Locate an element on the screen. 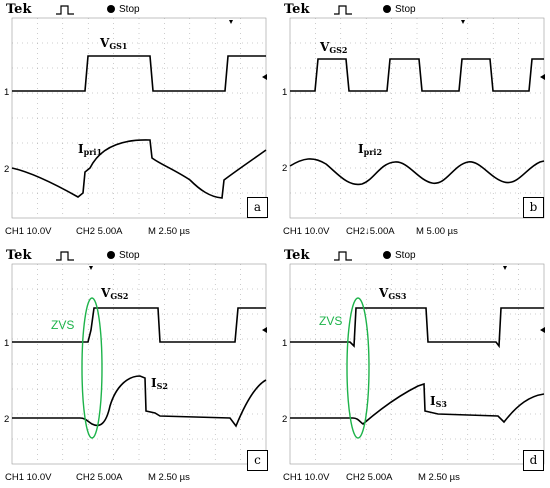 This screenshot has height=488, width=550. is3-trace is located at coordinates (417, 404).